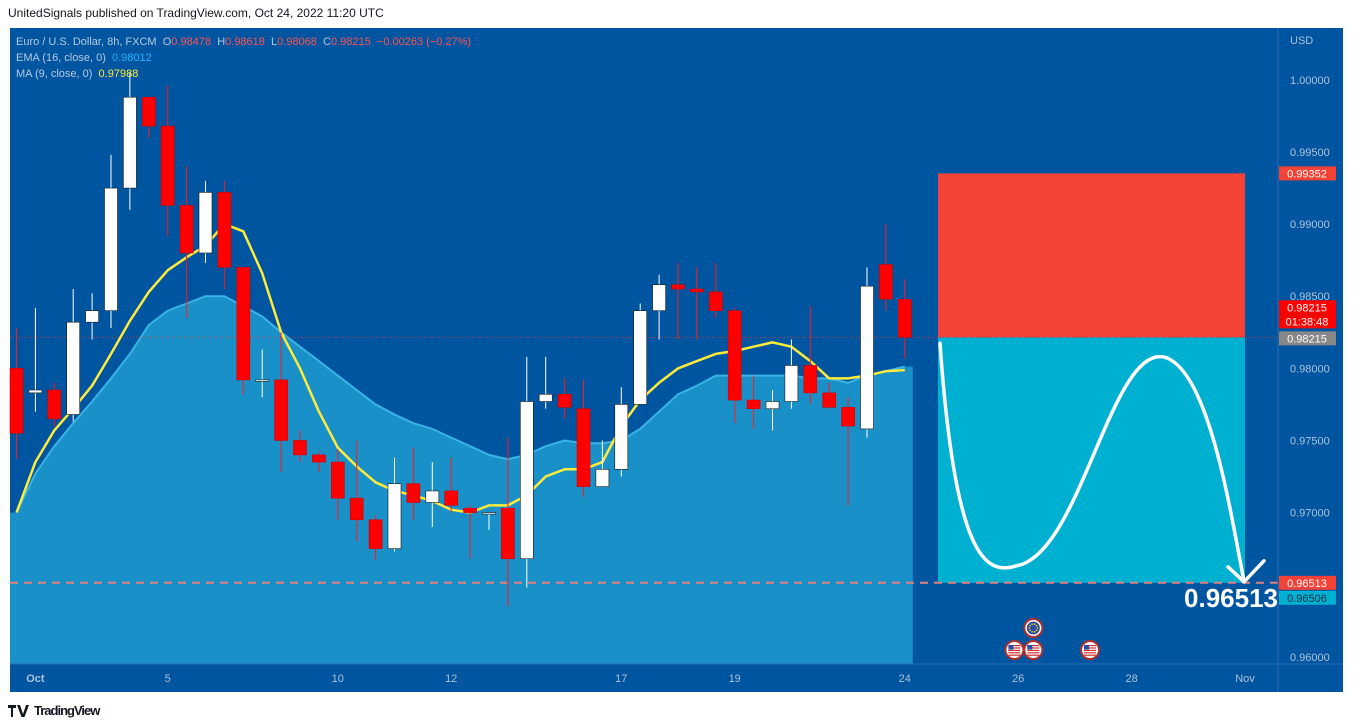 Image resolution: width=1354 pixels, height=727 pixels. I want to click on ema-value: 0.98012, so click(132, 58).